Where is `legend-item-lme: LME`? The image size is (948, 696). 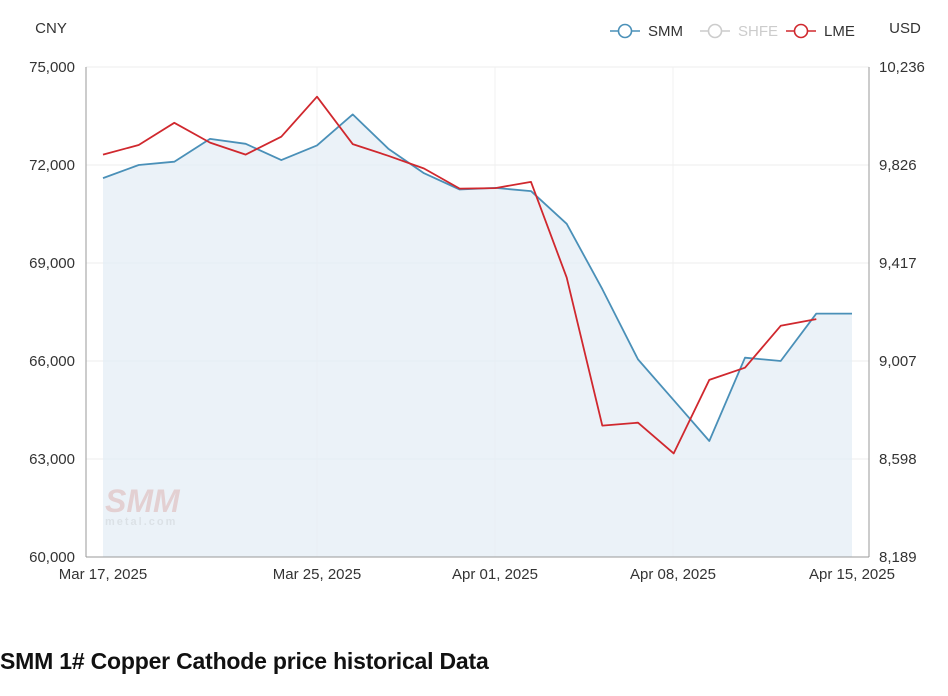
legend-item-lme: LME is located at coordinates (820, 31).